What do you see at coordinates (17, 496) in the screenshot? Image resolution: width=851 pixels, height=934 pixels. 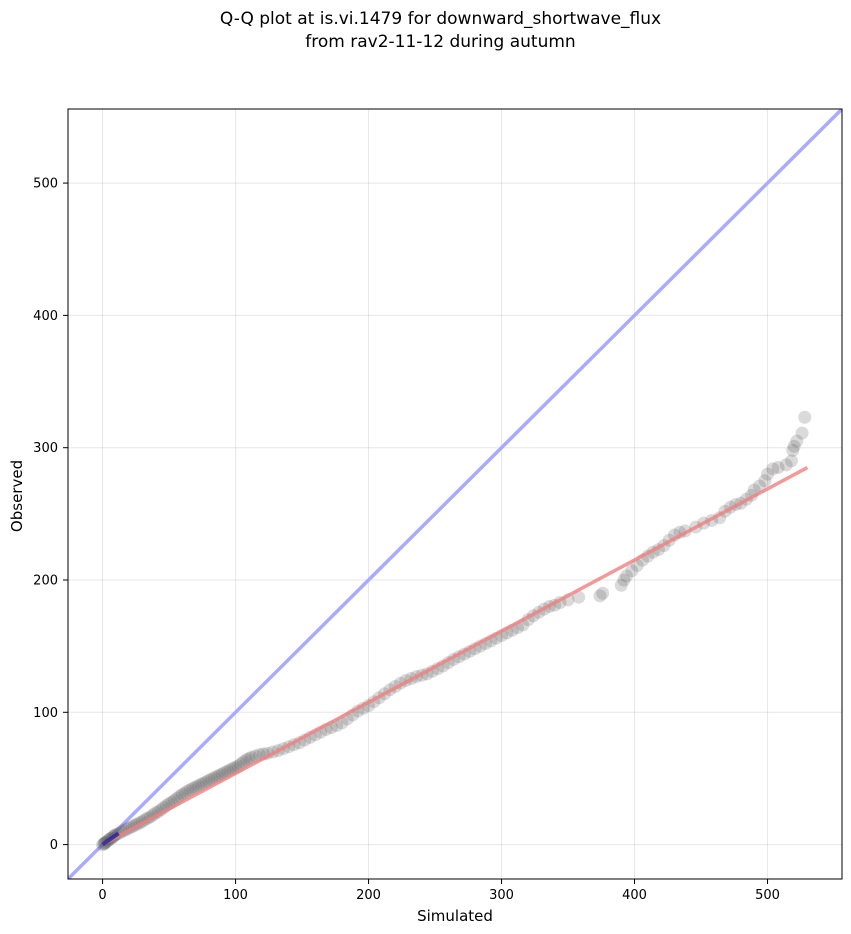 I see `y-axis-label: Observed` at bounding box center [17, 496].